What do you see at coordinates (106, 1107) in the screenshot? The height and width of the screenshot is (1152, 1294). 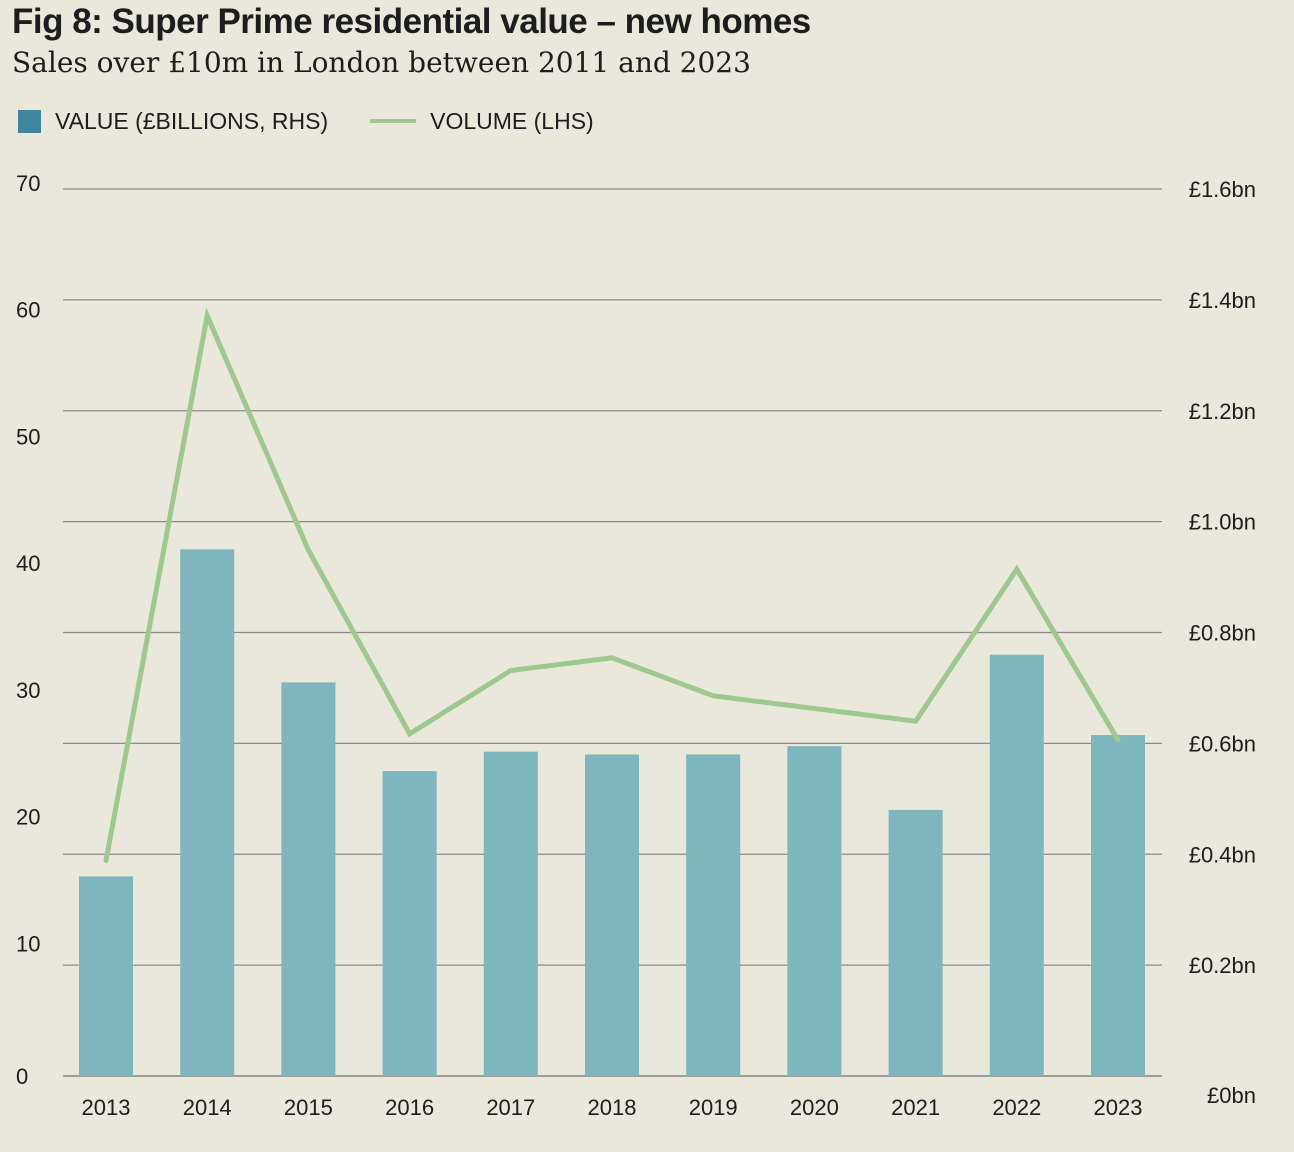 I see `x-axis-tick-label: 2013` at bounding box center [106, 1107].